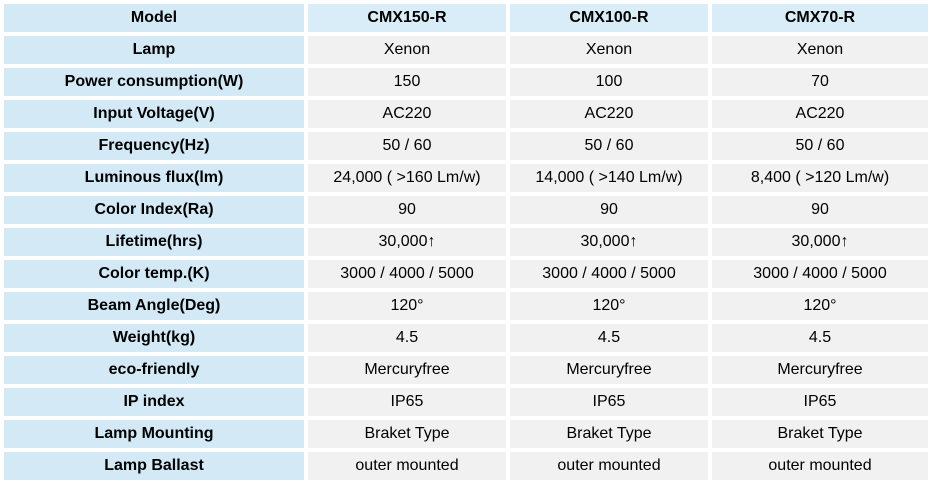 The height and width of the screenshot is (496, 932). Describe the element at coordinates (154, 178) in the screenshot. I see `row-label: Luminous flux(lm)` at that location.